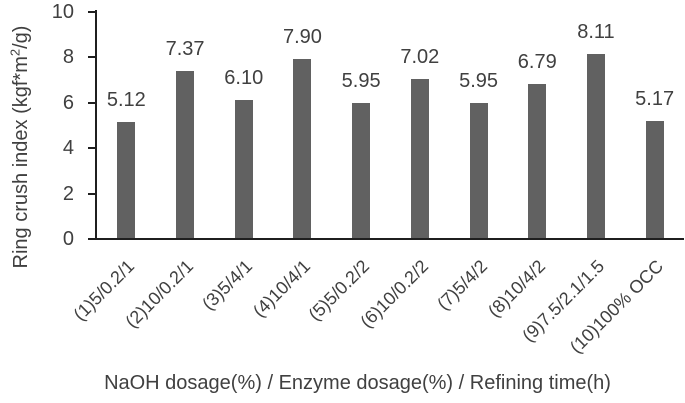 Image resolution: width=685 pixels, height=403 pixels. Describe the element at coordinates (68, 102) in the screenshot. I see `y-tick-label: 6` at that location.